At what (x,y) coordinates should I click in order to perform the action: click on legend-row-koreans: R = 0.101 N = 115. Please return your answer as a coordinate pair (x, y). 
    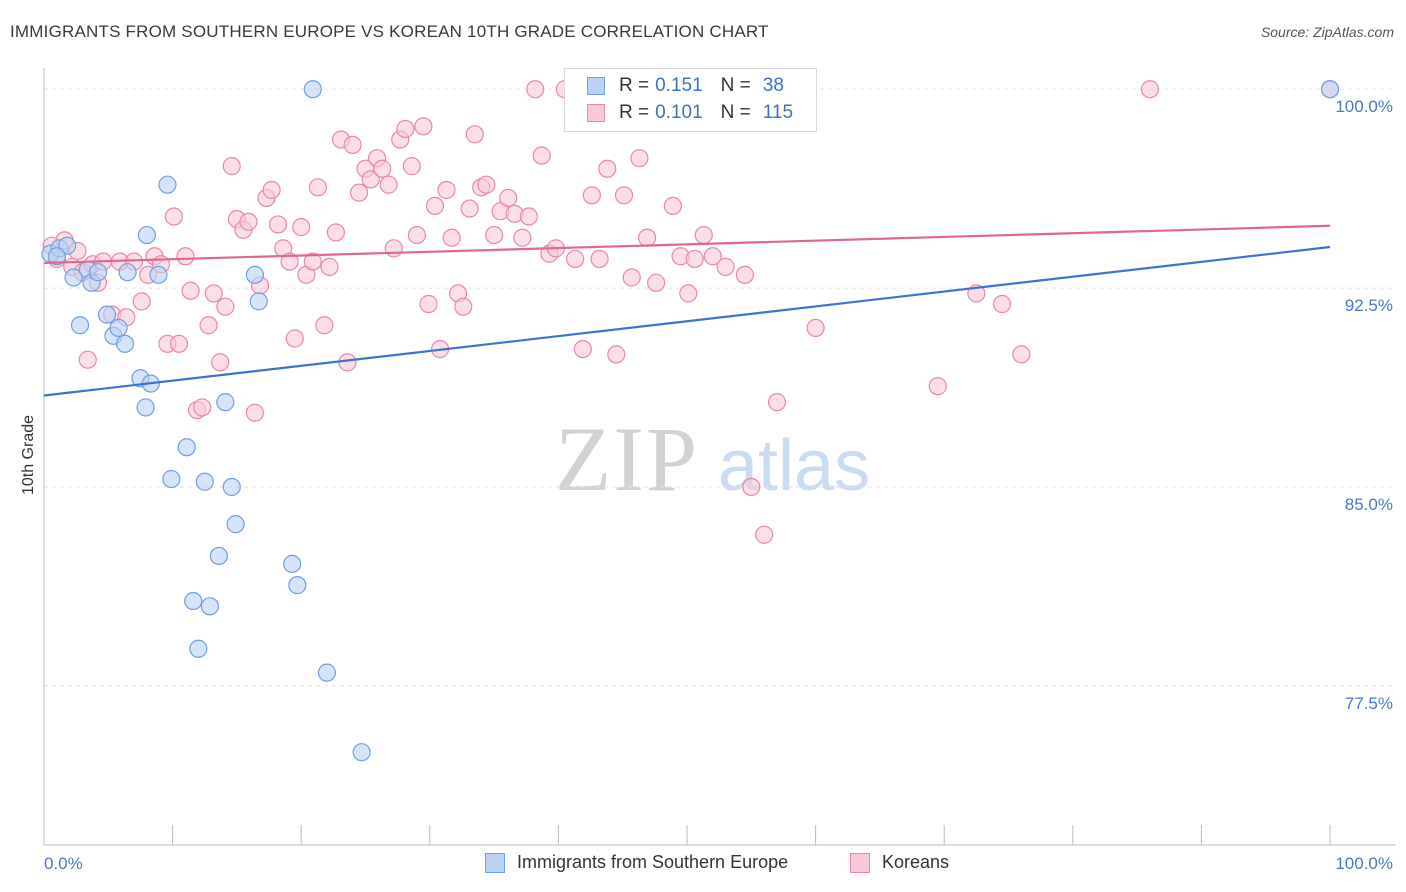
    Looking at the image, I should click on (690, 113).